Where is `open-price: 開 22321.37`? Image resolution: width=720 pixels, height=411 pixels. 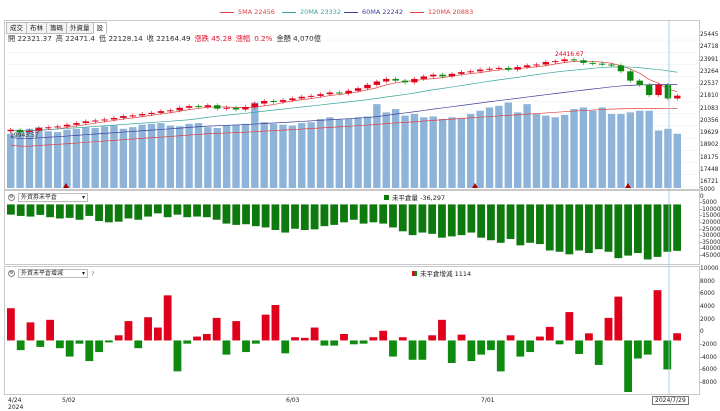 open-price: 開 22321.37 is located at coordinates (30, 38).